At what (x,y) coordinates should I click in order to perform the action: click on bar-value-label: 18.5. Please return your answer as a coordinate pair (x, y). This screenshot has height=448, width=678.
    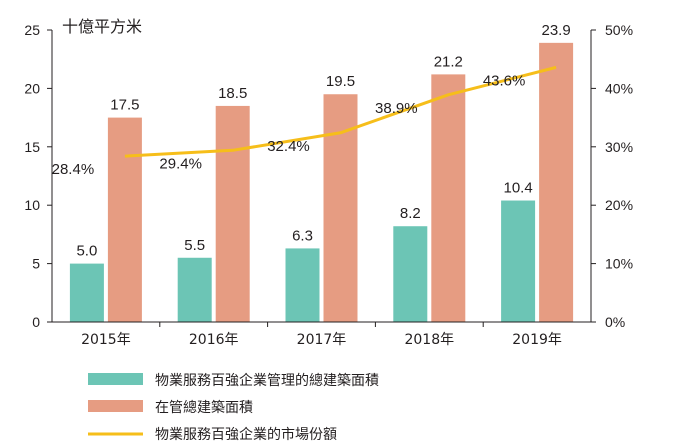
    Looking at the image, I should click on (232, 93).